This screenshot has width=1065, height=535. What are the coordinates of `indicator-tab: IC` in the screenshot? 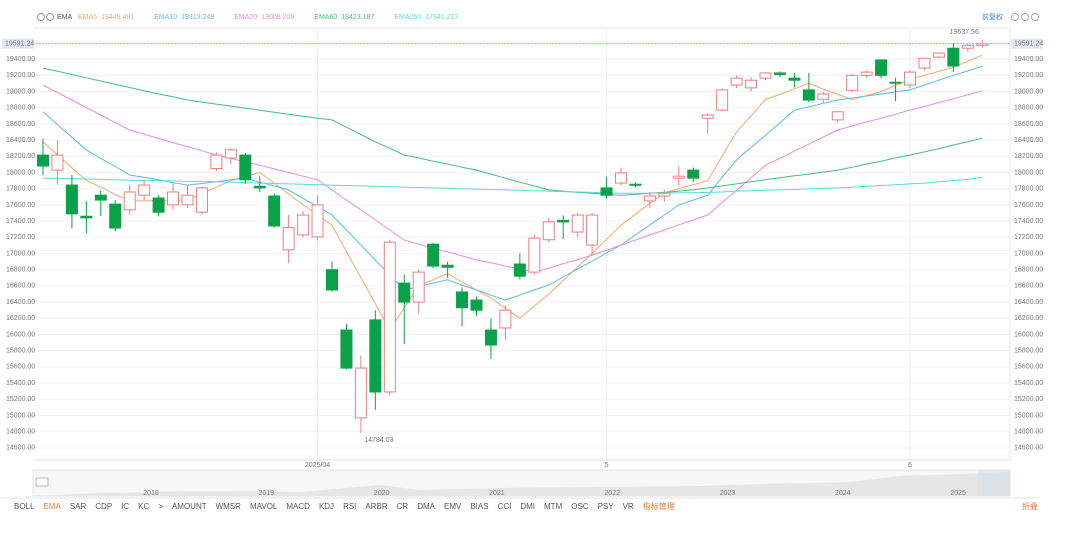 It's located at (125, 506).